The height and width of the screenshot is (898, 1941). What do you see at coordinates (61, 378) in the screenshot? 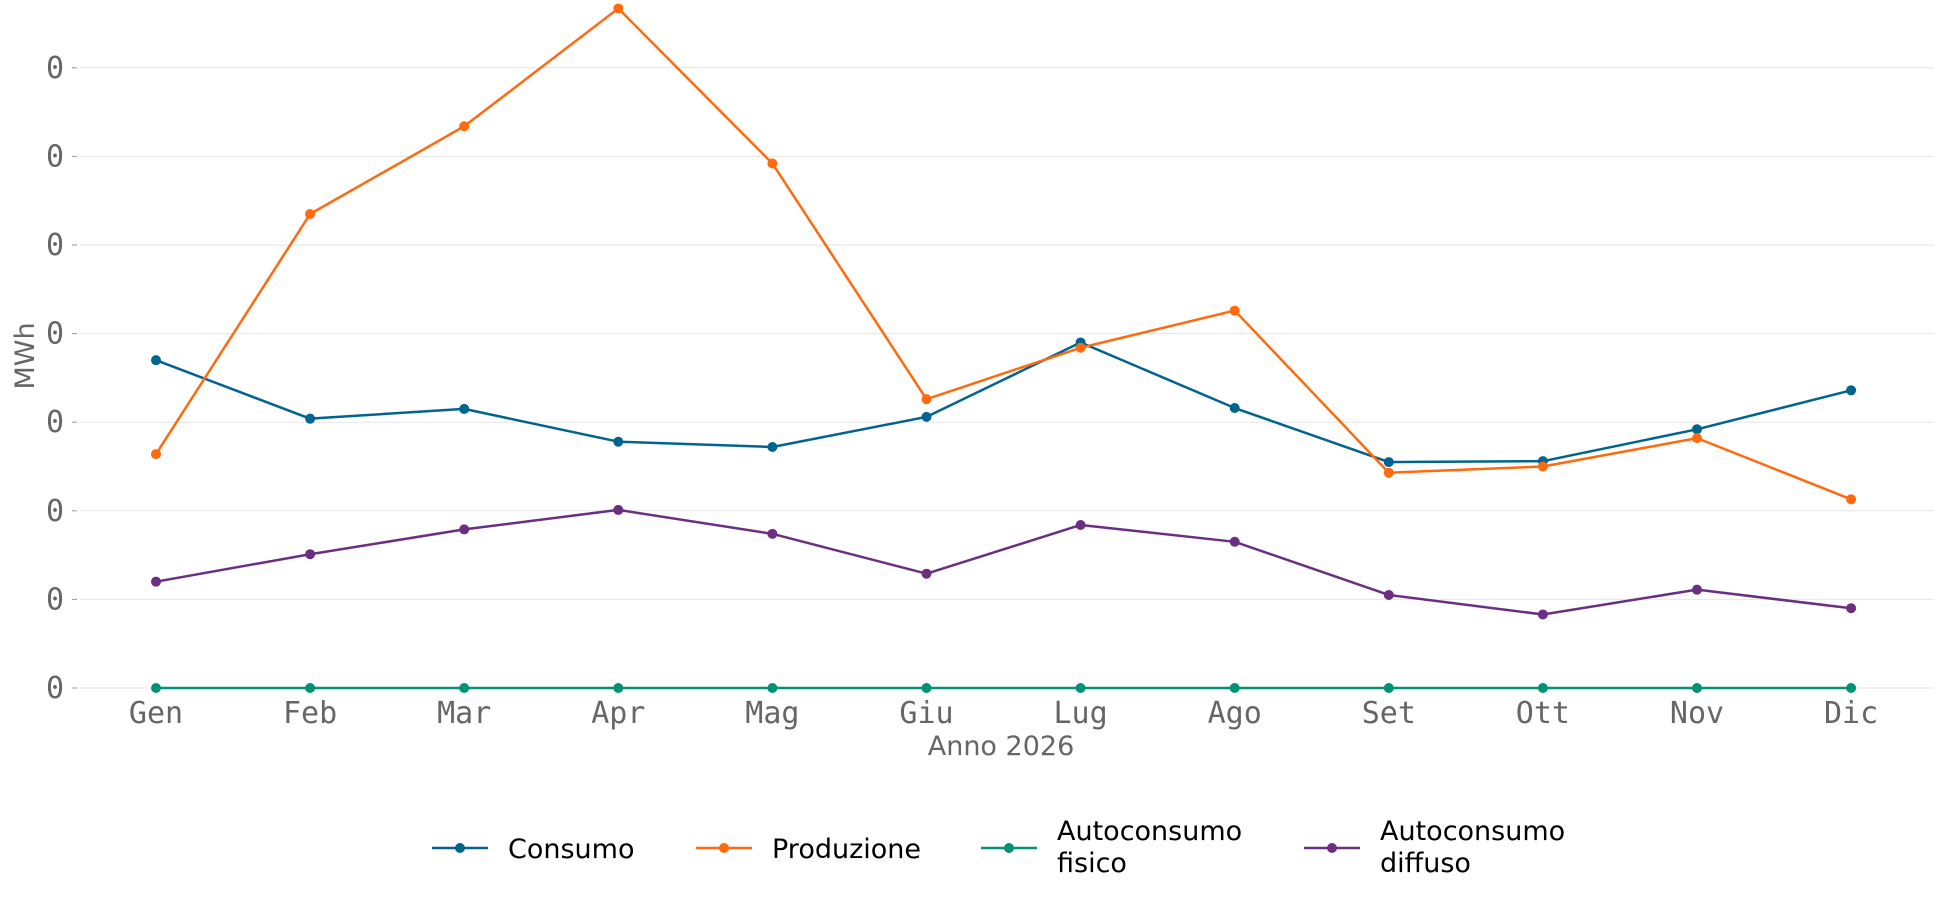
I see `y-axis: 0 0 0 0 0 0 0 0` at bounding box center [61, 378].